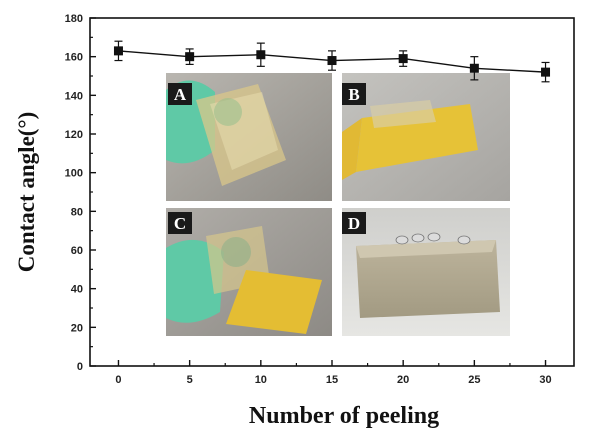 The height and width of the screenshot is (432, 589). Describe the element at coordinates (77, 290) in the screenshot. I see `y-tick-label: 40` at that location.